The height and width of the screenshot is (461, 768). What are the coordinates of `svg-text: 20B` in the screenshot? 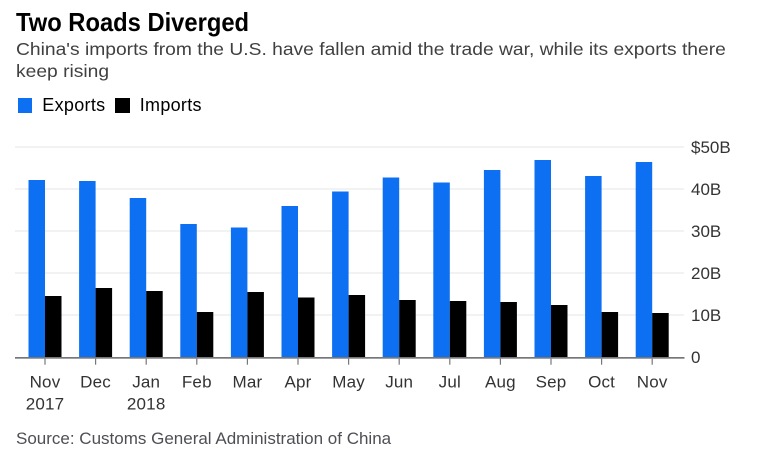 It's located at (706, 273).